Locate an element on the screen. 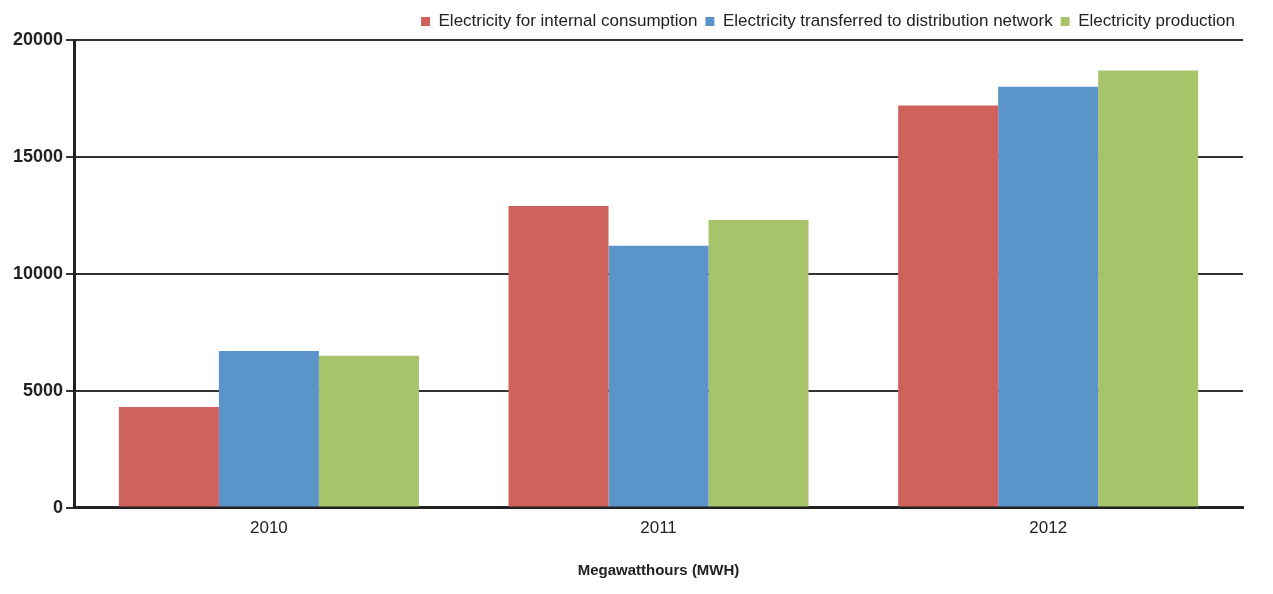  x-tick-label: 2012 is located at coordinates (1048, 528).